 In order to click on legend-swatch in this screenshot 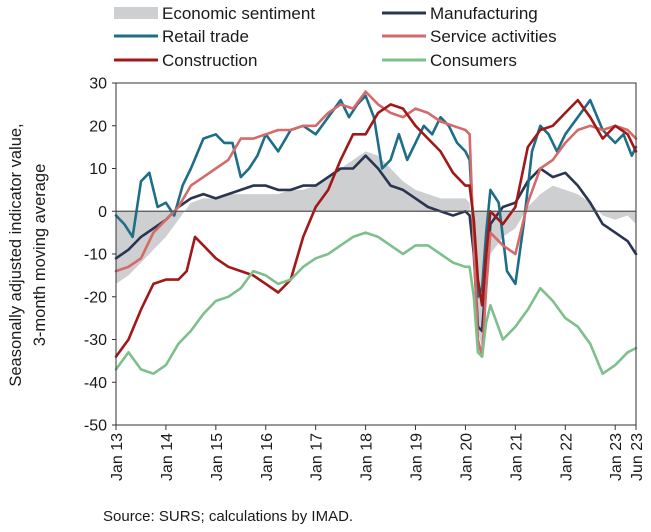, I will do `click(136, 13)`.